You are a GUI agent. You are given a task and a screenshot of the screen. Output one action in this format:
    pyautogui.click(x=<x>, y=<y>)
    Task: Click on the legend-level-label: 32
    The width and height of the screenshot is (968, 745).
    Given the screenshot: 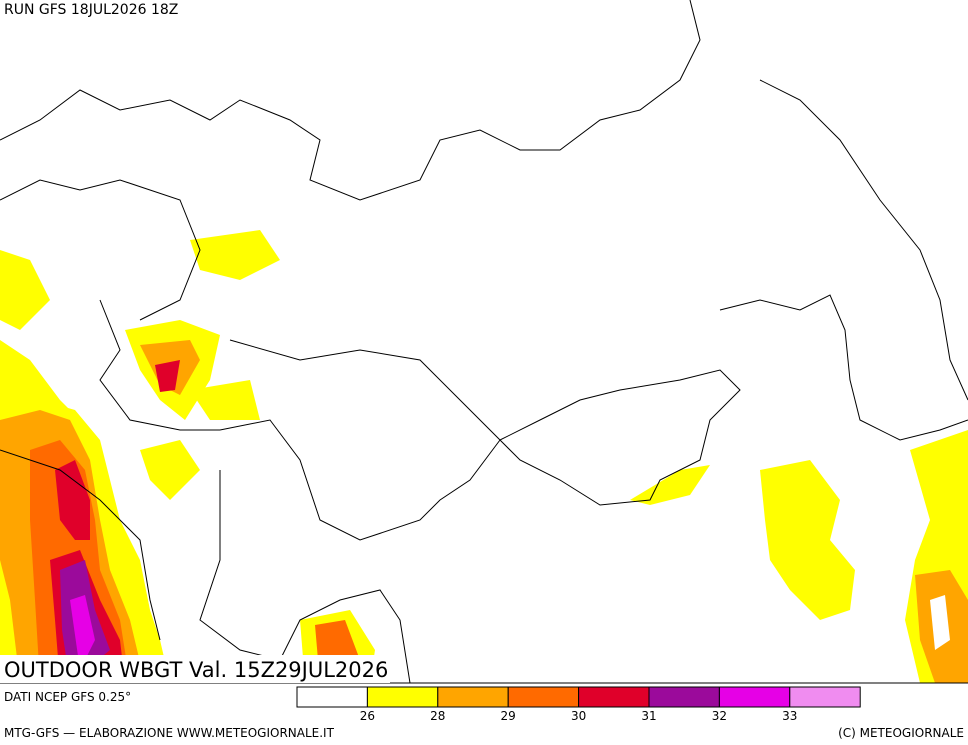 What is the action you would take?
    pyautogui.click(x=719, y=716)
    